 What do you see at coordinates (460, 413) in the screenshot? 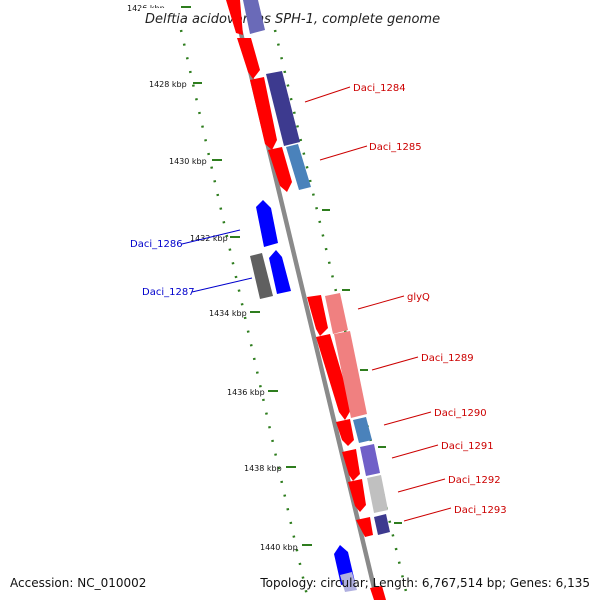
I see `gene-label-daci-1290: Daci_1290` at bounding box center [460, 413].